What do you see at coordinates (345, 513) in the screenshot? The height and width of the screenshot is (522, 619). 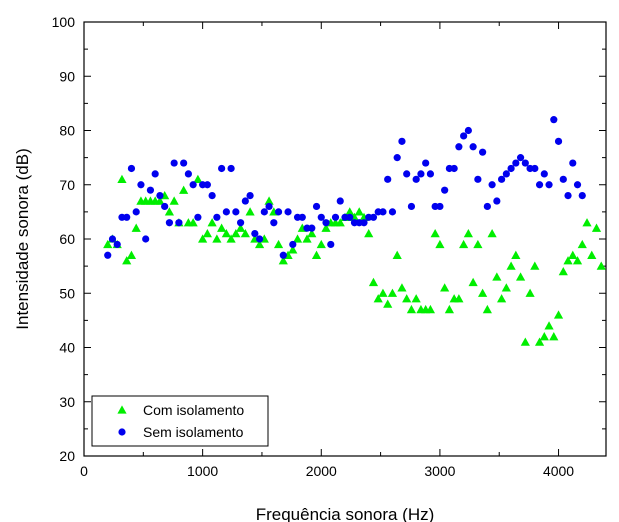 I see `x-axis-title: Frequência sonora (Hz)` at bounding box center [345, 513].